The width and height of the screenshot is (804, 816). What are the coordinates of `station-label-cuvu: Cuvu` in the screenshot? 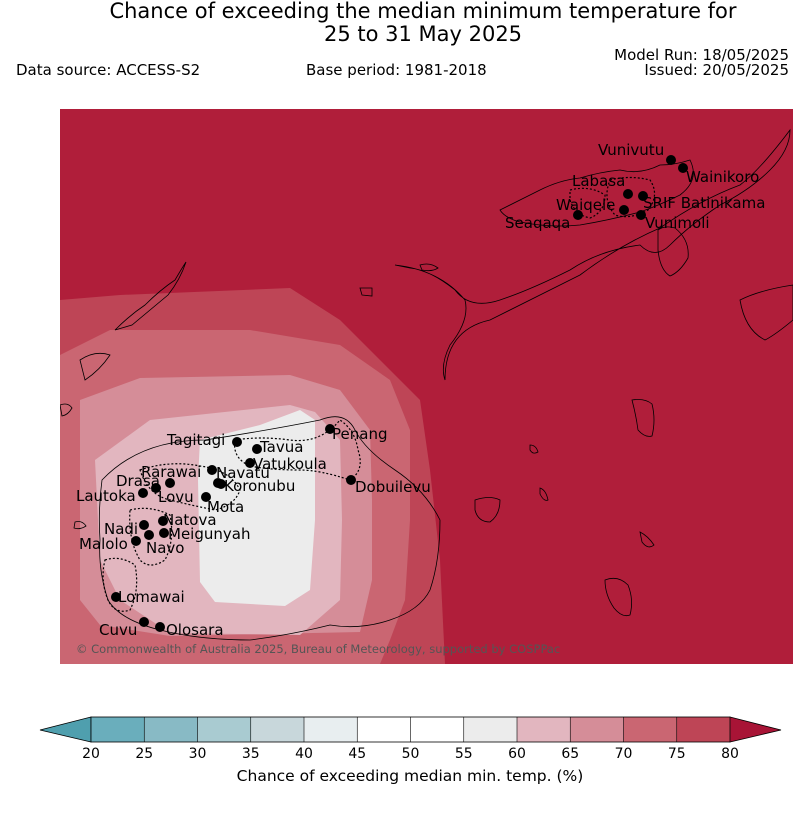 It's located at (118, 630).